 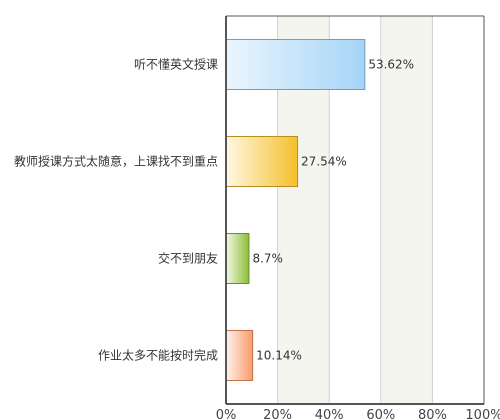 What do you see at coordinates (358, 414) in the screenshot?
I see `x-tick-labels: 0% 20% 40% 60% 80% 100%` at bounding box center [358, 414].